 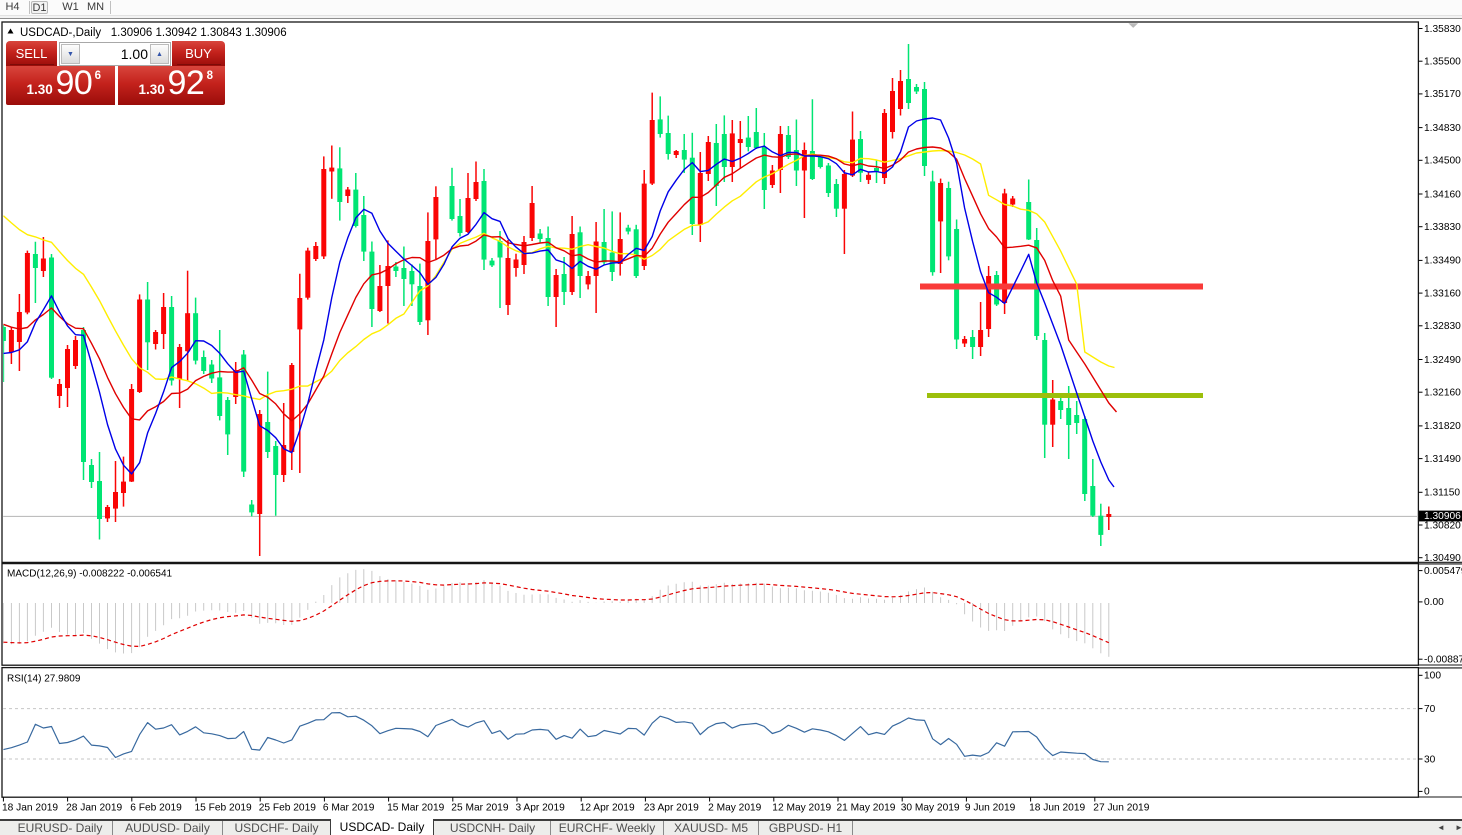 I want to click on svg-text: 6 Feb 2019, so click(x=156, y=808).